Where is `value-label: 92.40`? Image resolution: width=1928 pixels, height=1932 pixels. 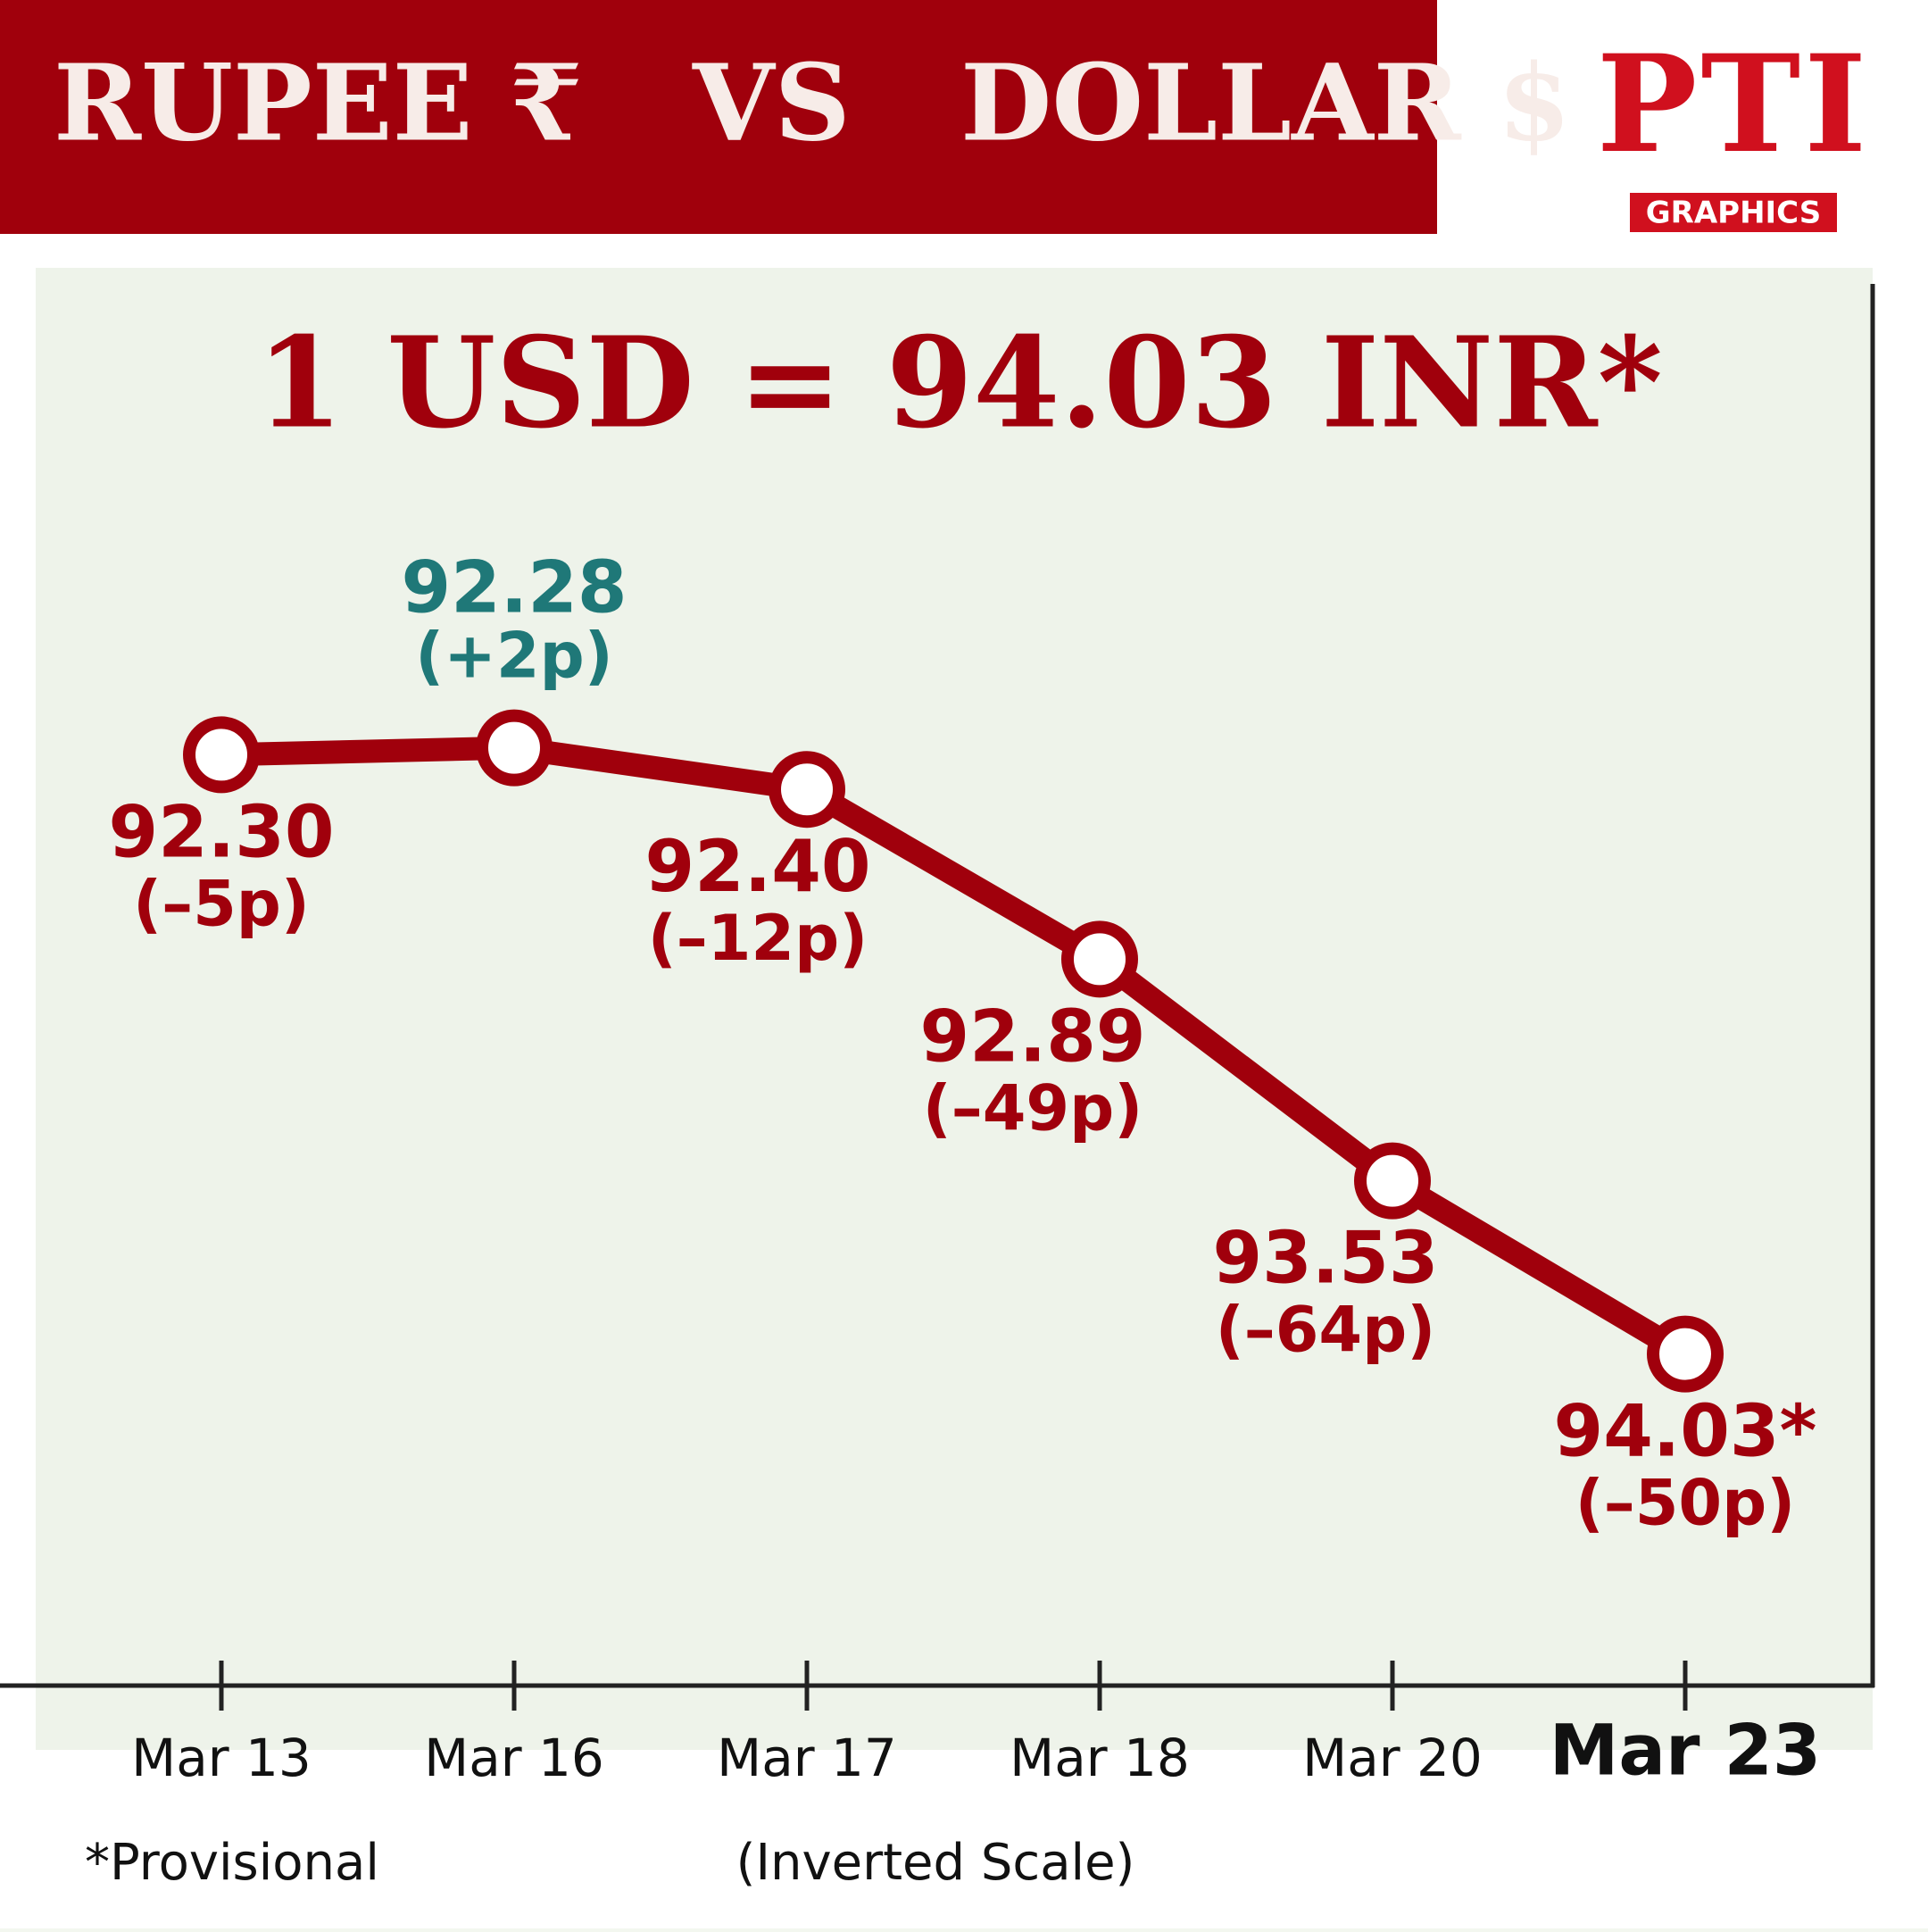
value-label: 92.40 is located at coordinates (757, 866).